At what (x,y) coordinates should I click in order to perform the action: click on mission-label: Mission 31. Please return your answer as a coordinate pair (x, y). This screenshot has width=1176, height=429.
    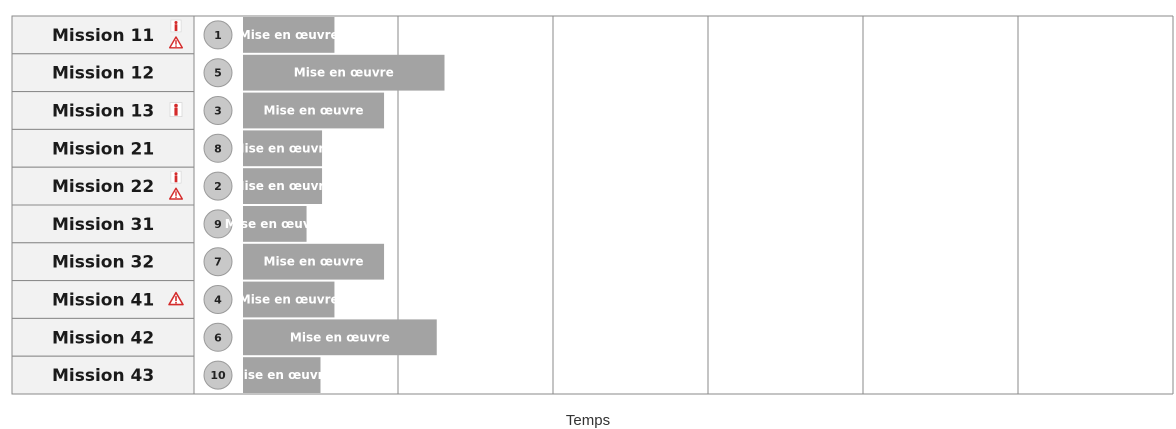
    Looking at the image, I should click on (103, 225).